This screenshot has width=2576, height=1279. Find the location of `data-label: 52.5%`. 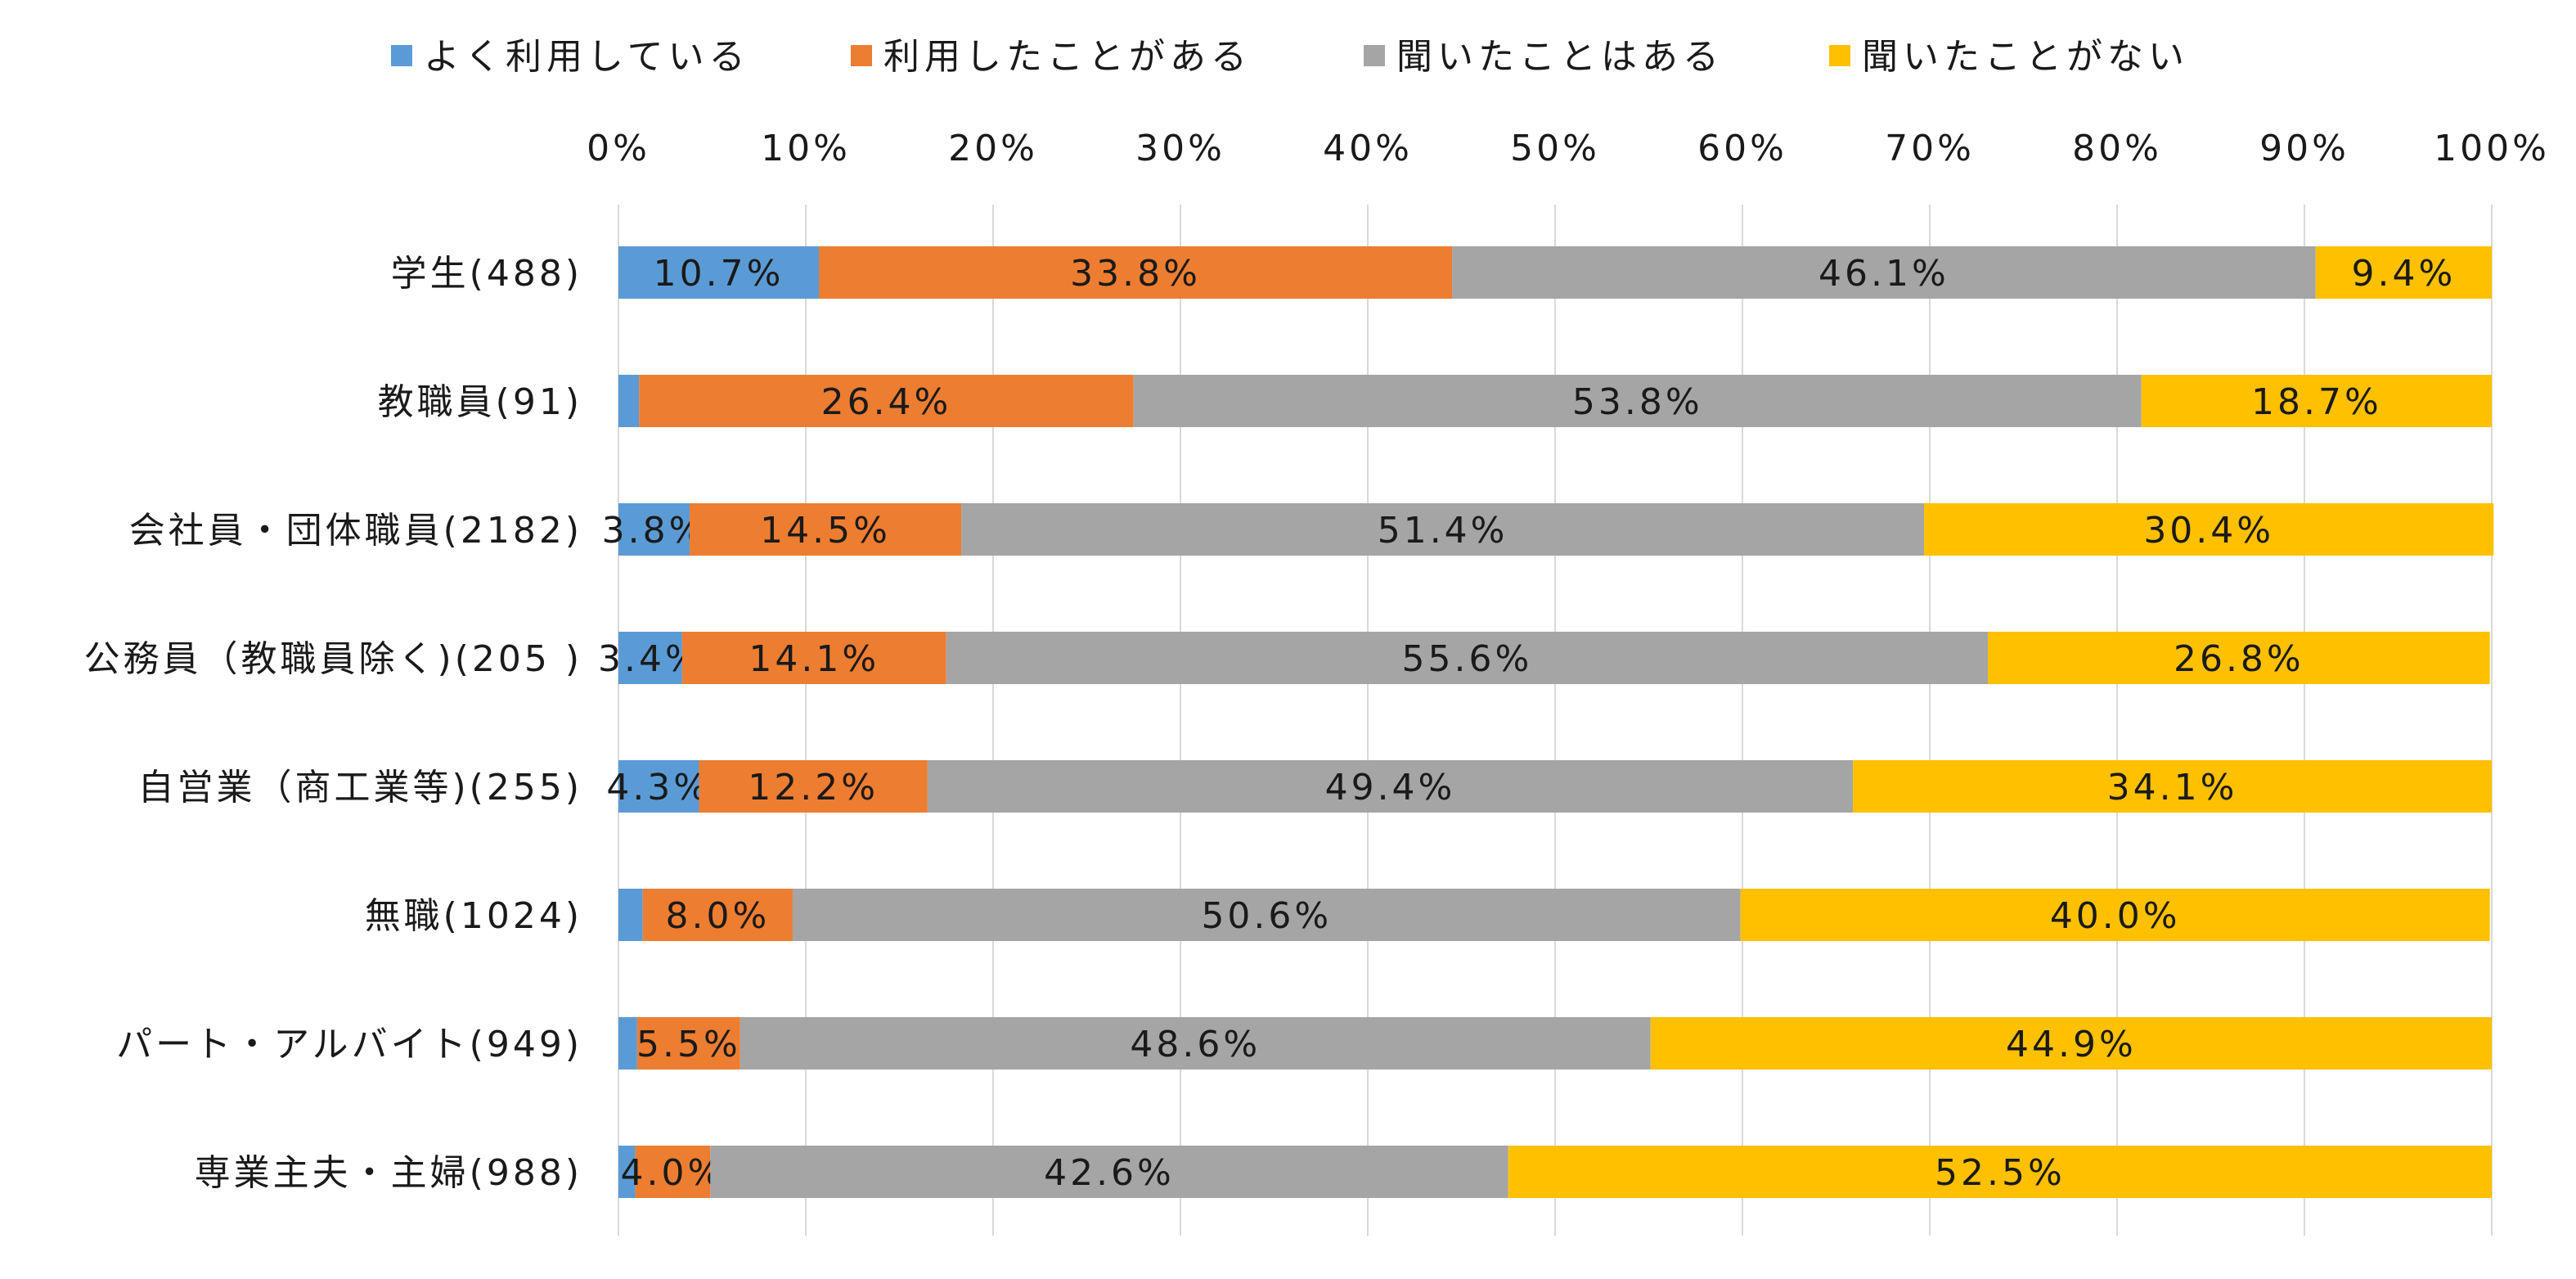

data-label: 52.5% is located at coordinates (2000, 1173).